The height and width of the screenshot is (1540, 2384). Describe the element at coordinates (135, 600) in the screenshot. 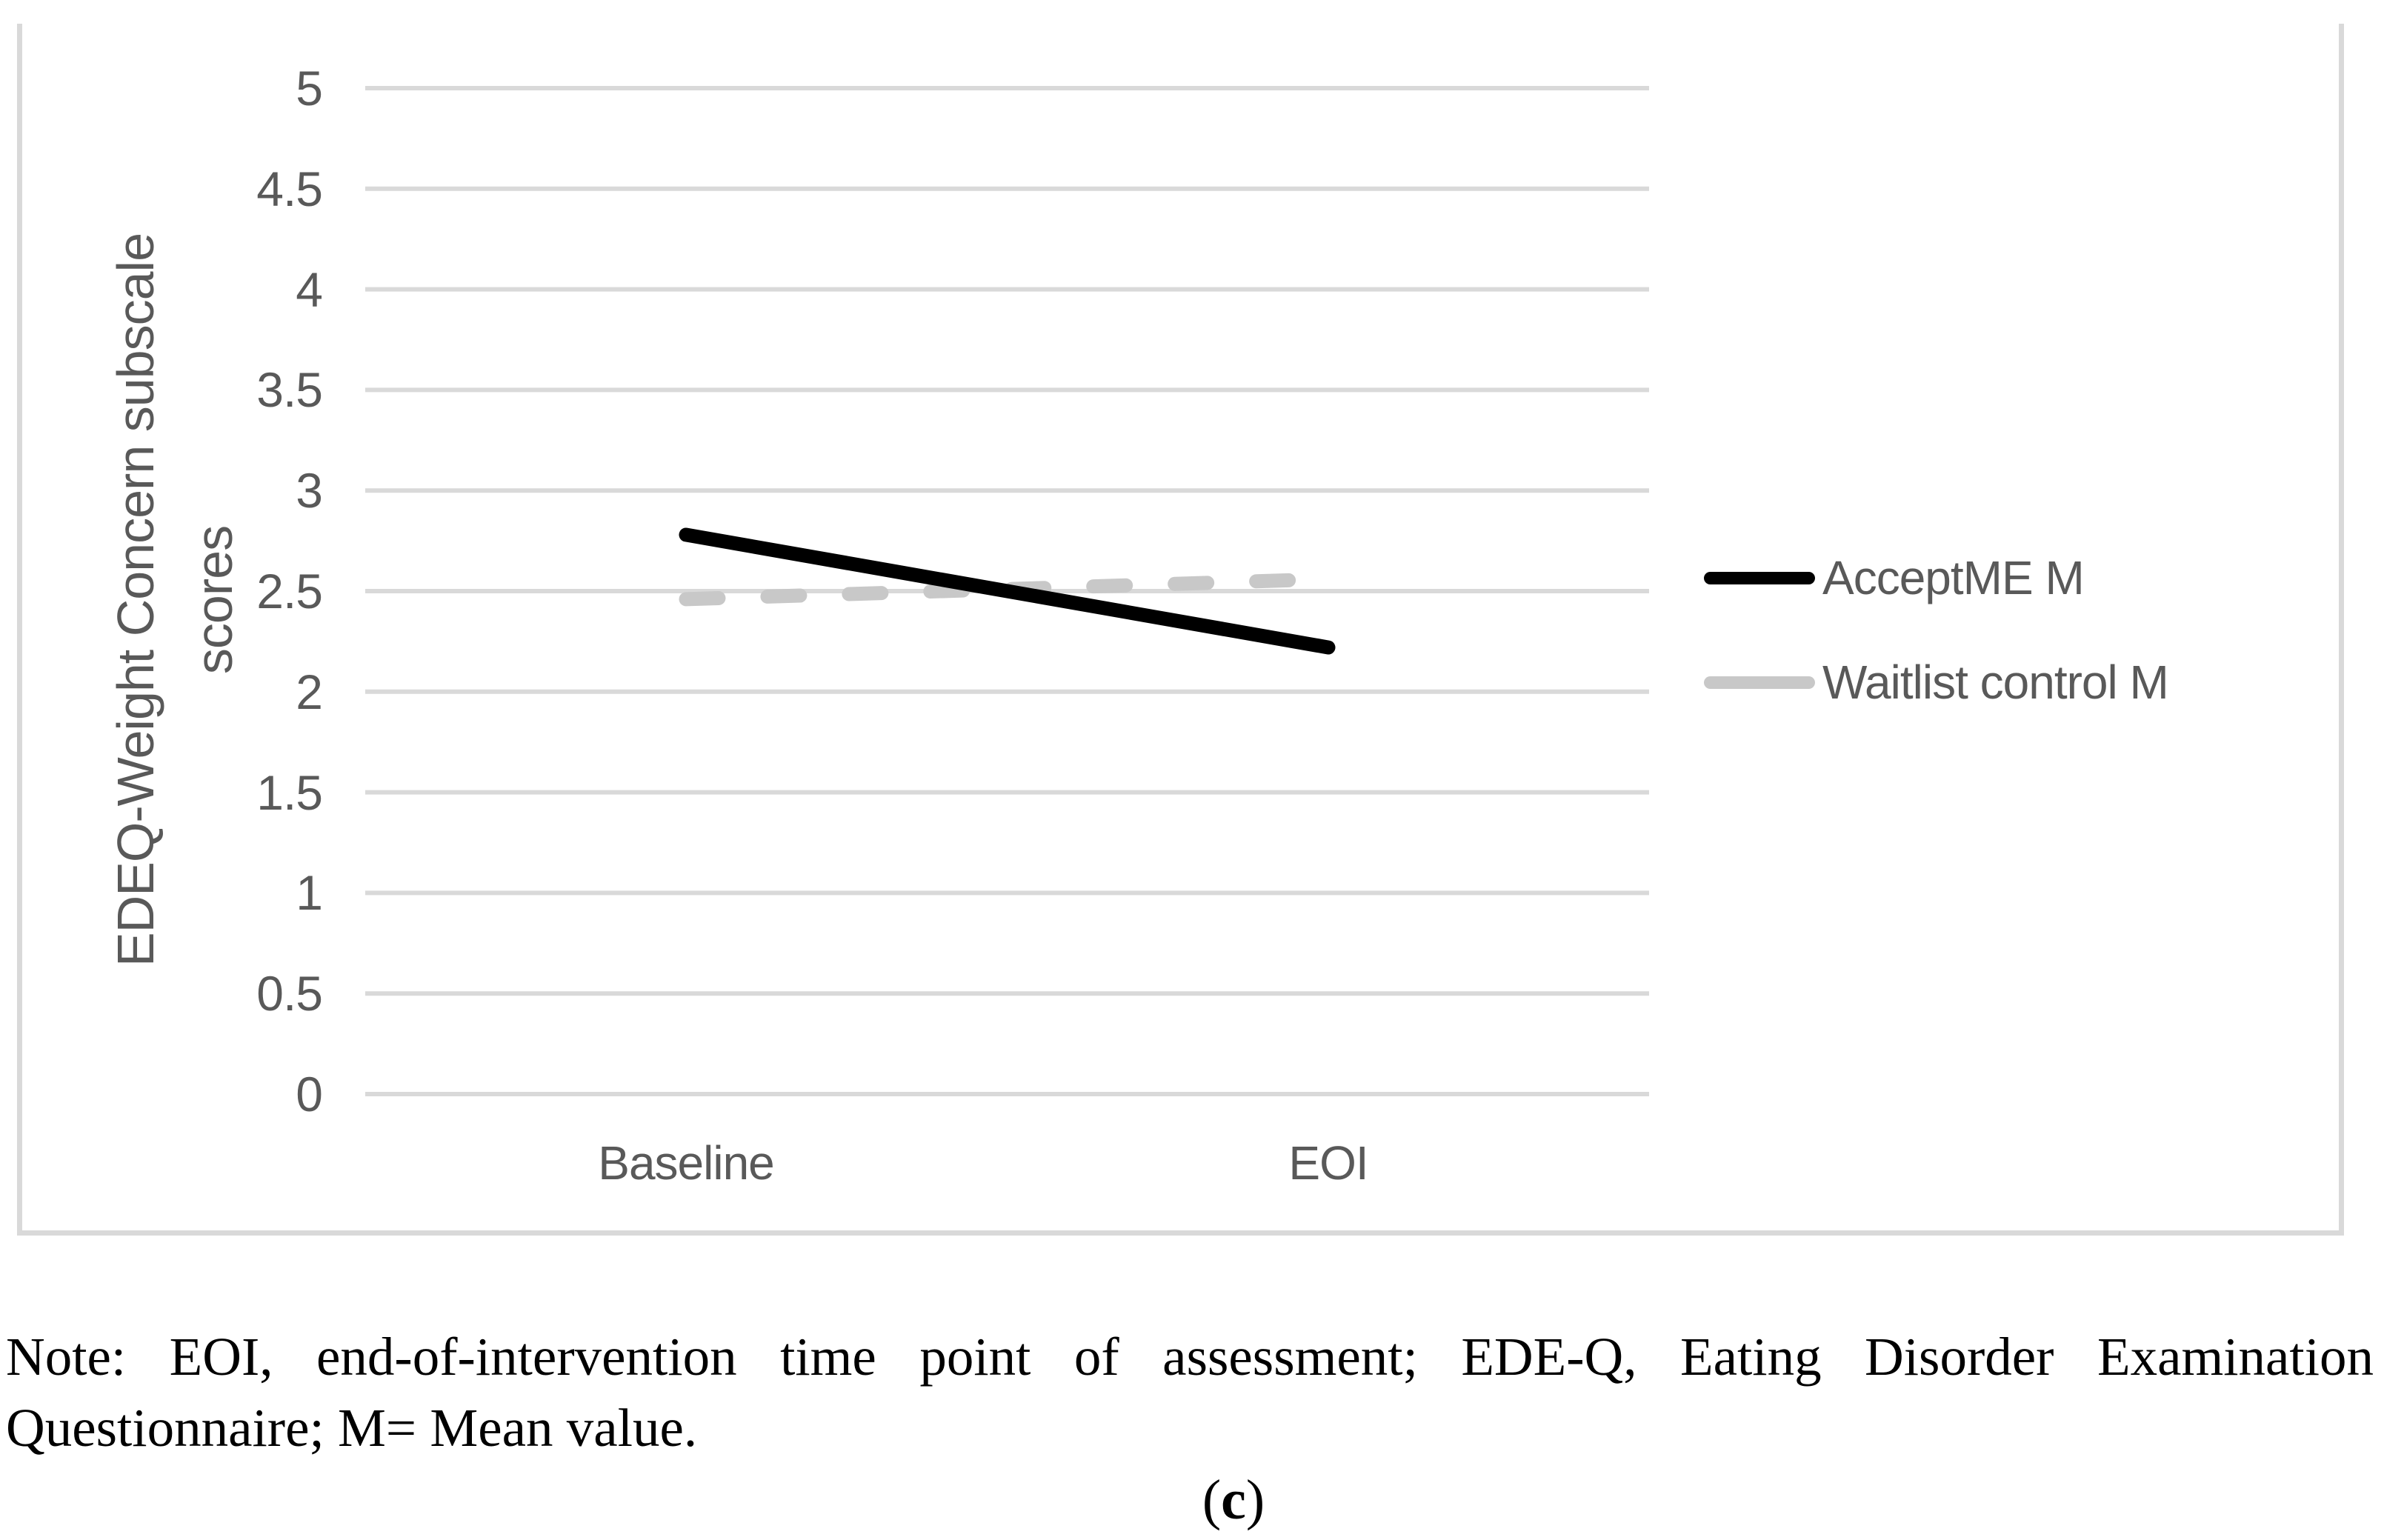

I see `y-axis-title-line1: EDEQ-Weight Concern subscale` at that location.